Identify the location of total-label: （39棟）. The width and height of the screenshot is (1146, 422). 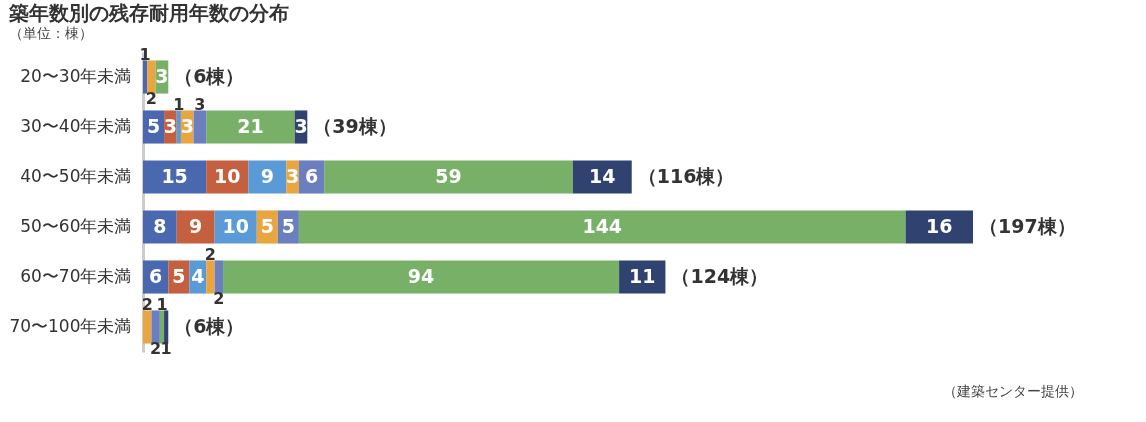
(355, 126).